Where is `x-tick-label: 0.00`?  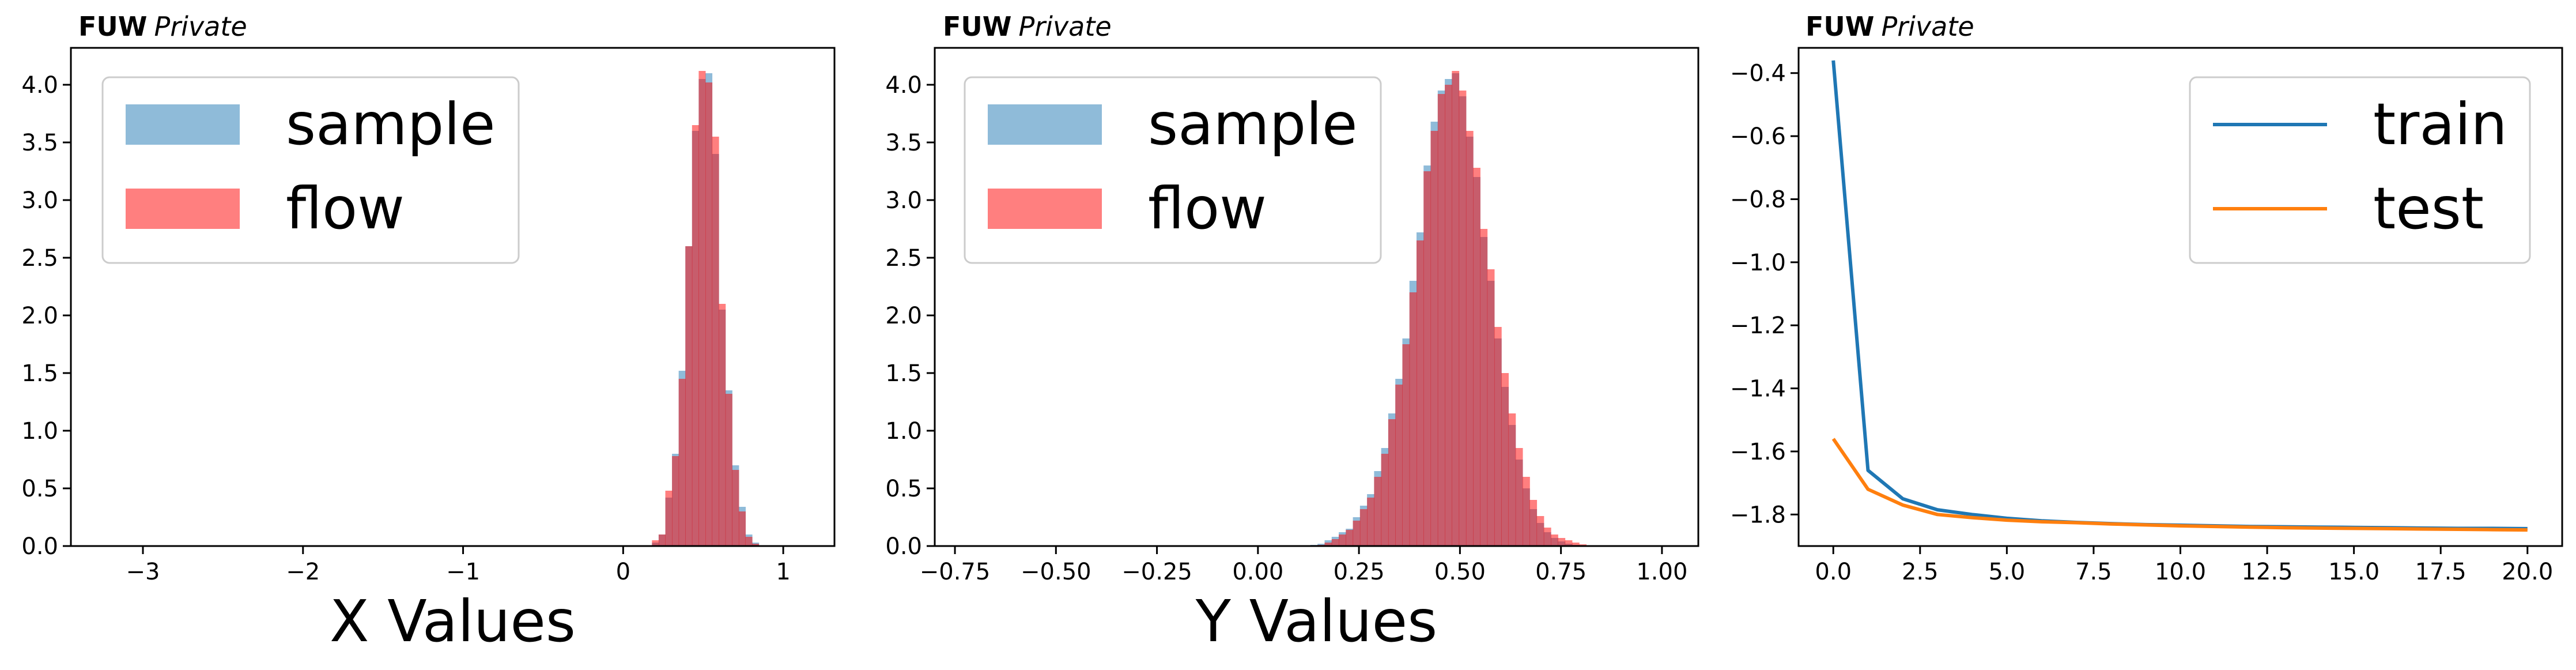
x-tick-label: 0.00 is located at coordinates (1257, 572).